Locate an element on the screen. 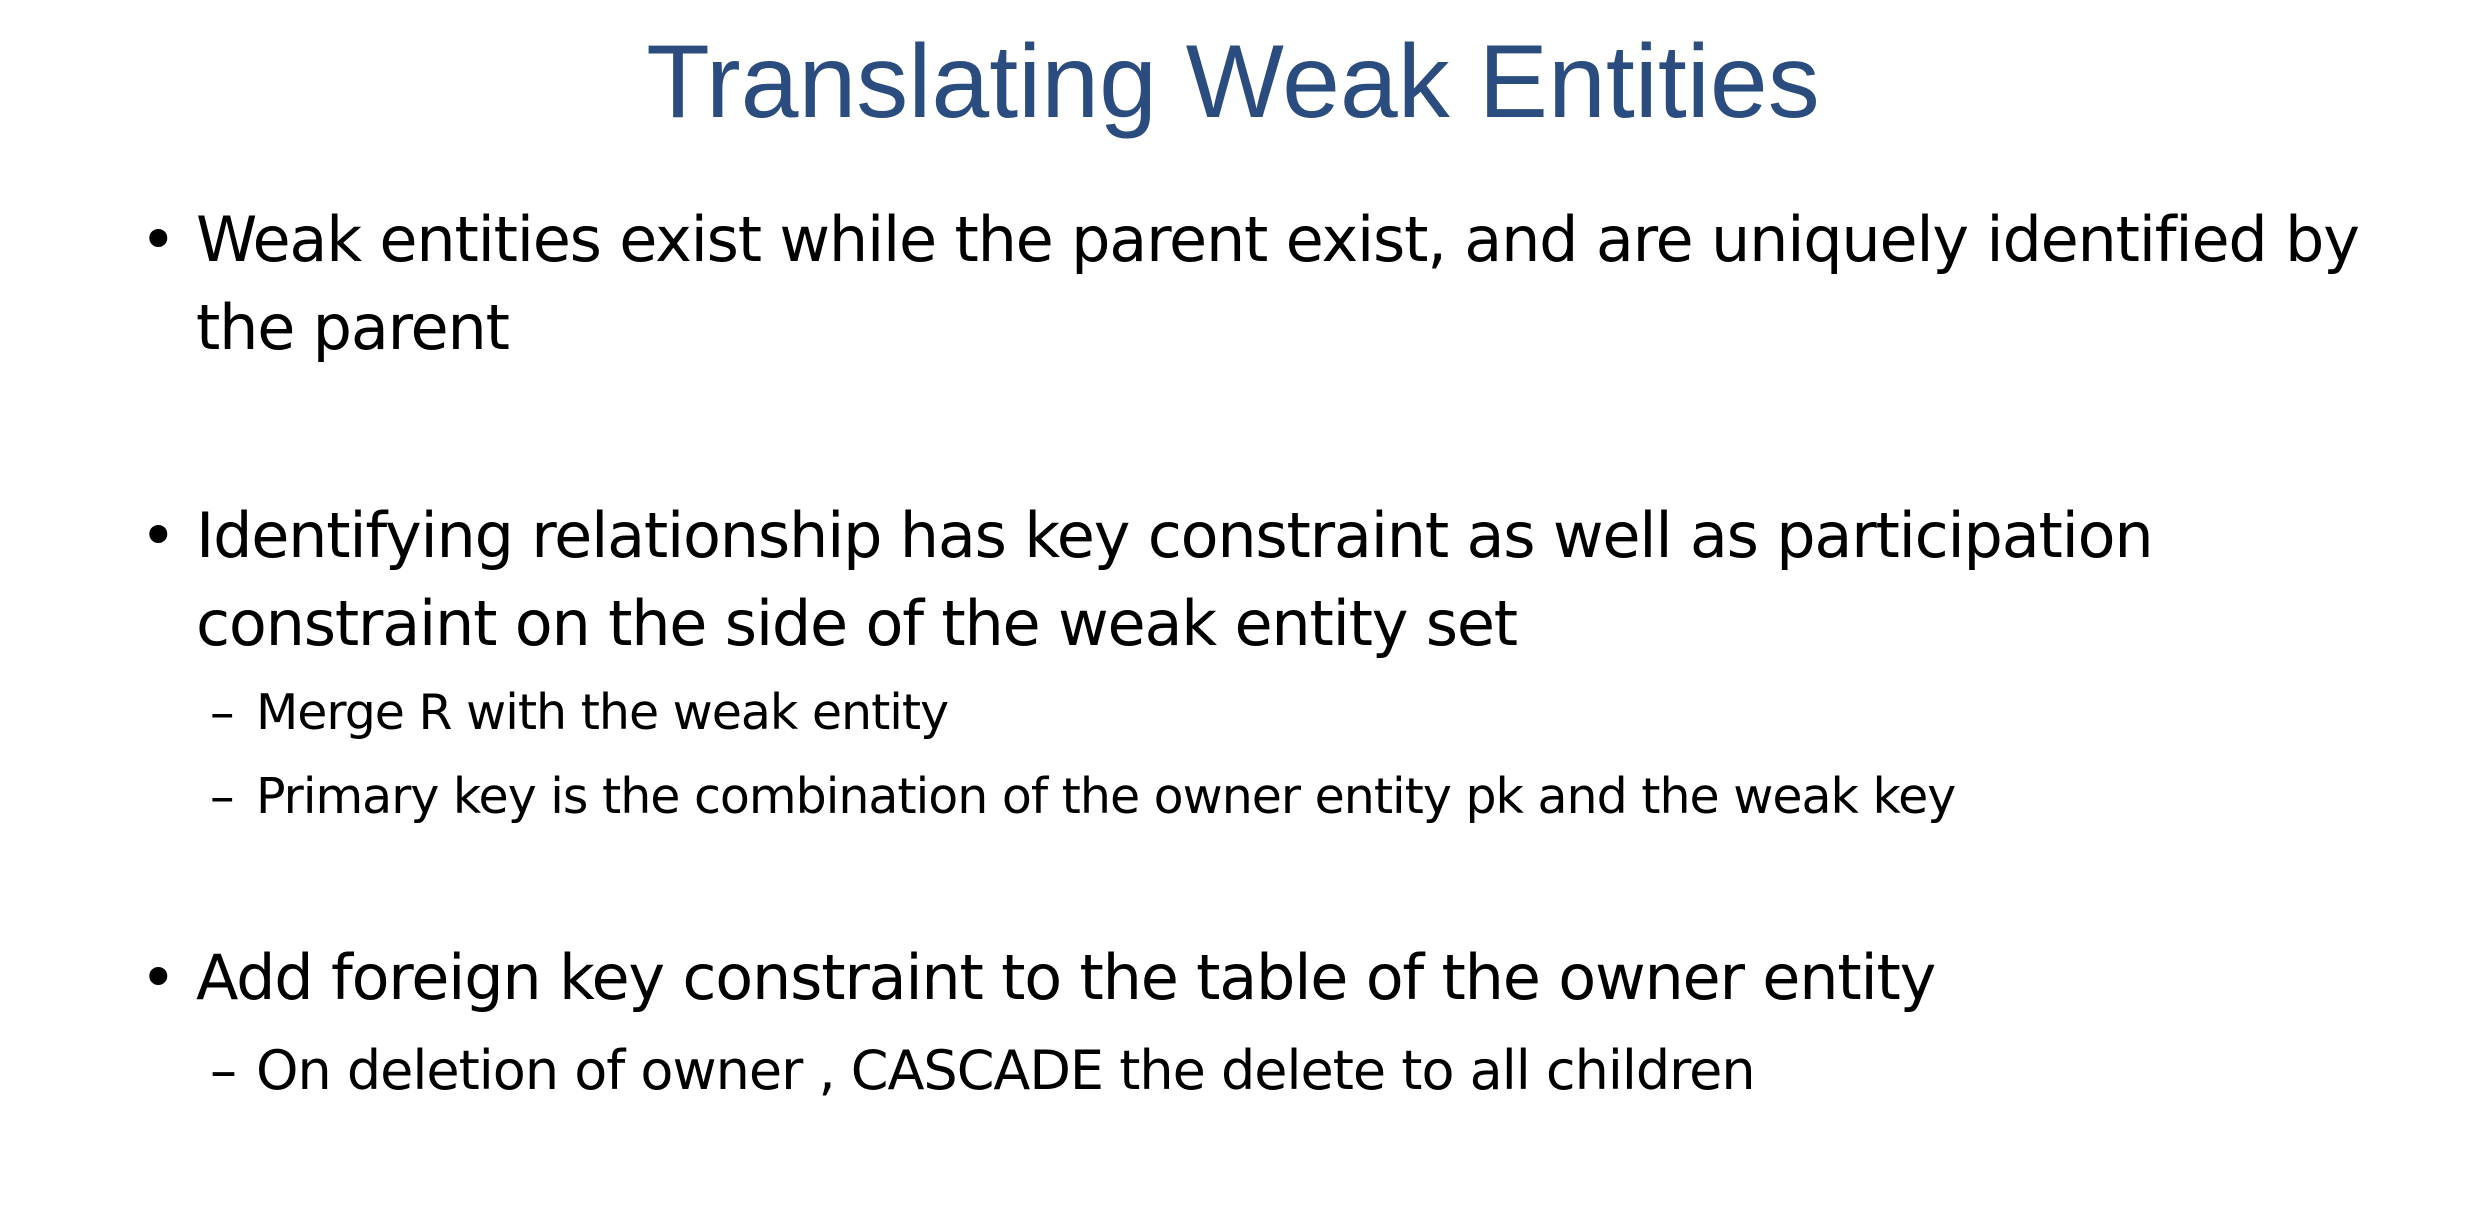  slide-title: Translating Weak Entities is located at coordinates (1233, 82).